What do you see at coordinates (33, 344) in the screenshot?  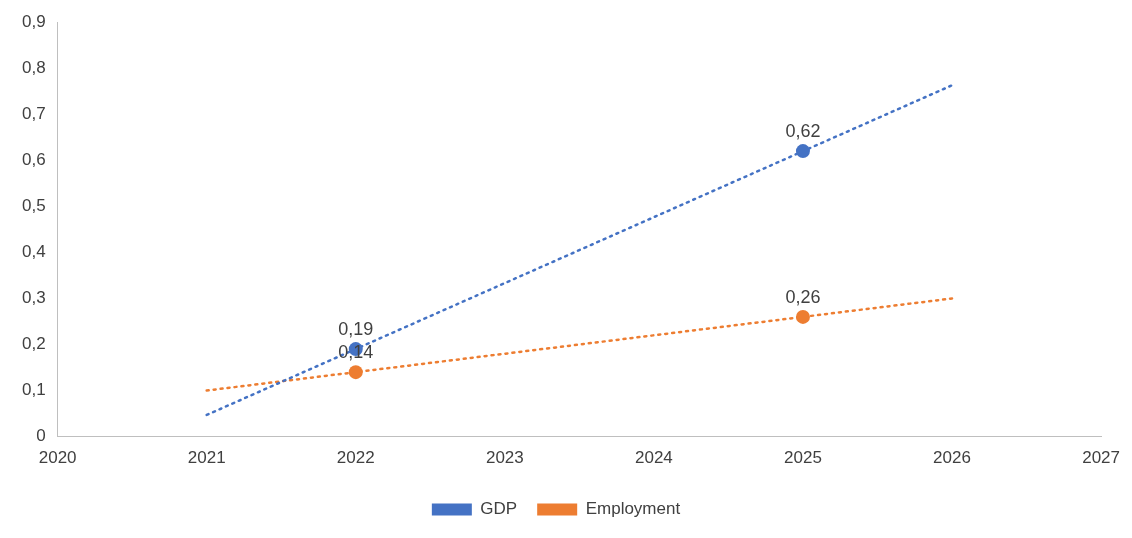 I see `y-tick-label: 0,2` at bounding box center [33, 344].